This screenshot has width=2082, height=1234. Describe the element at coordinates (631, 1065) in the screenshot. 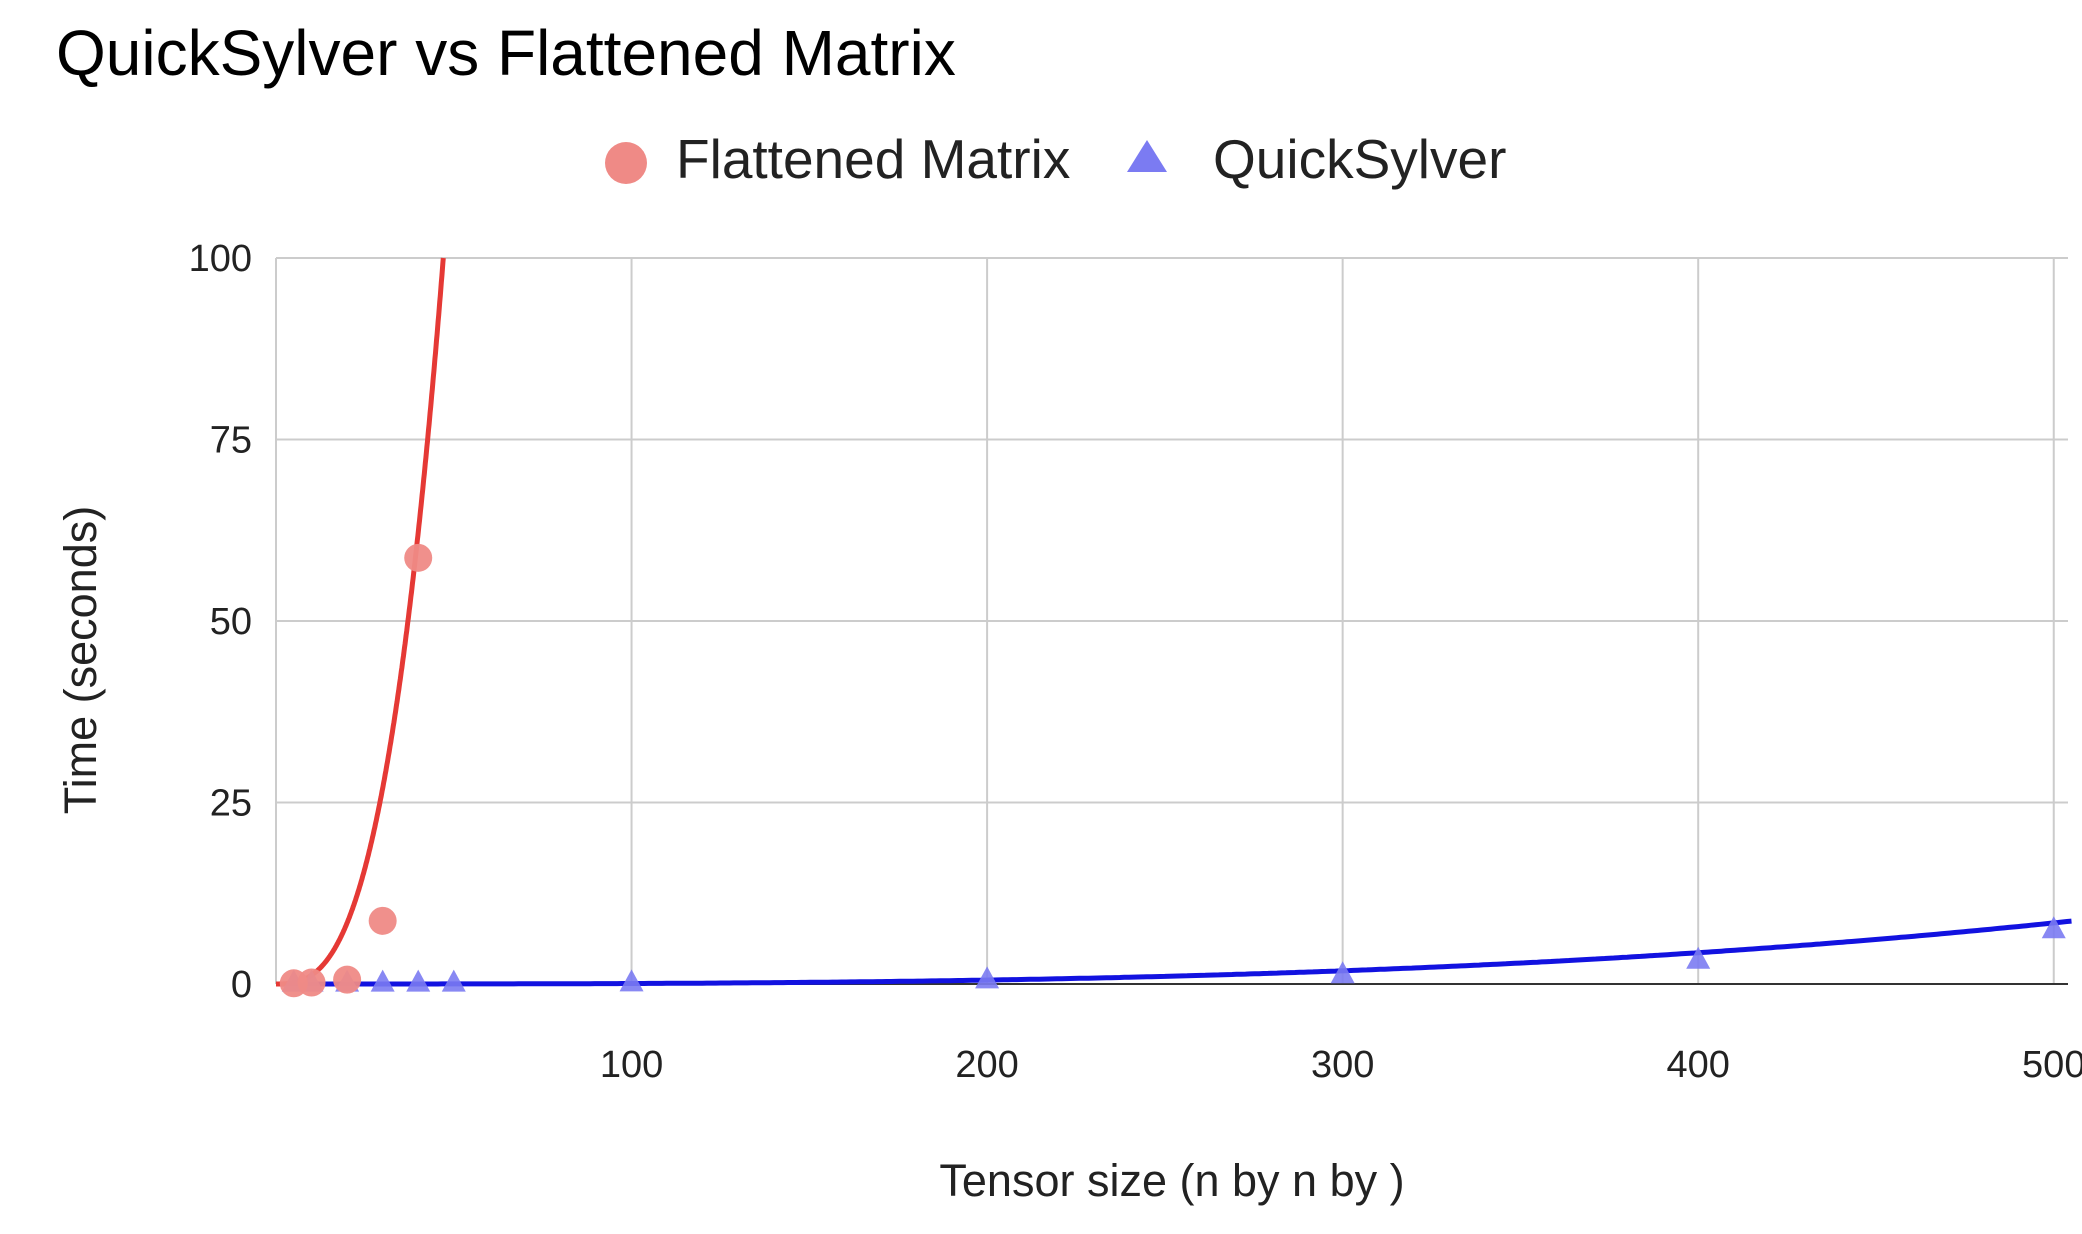

I see `x-tick-label: 100` at that location.